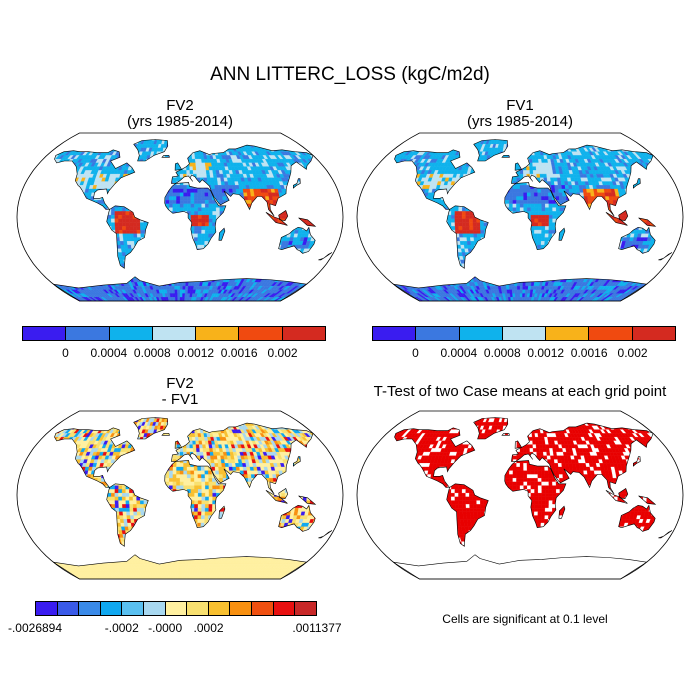 The height and width of the screenshot is (700, 700). What do you see at coordinates (165, 628) in the screenshot?
I see `colorbar-tick-label: -.0000` at bounding box center [165, 628].